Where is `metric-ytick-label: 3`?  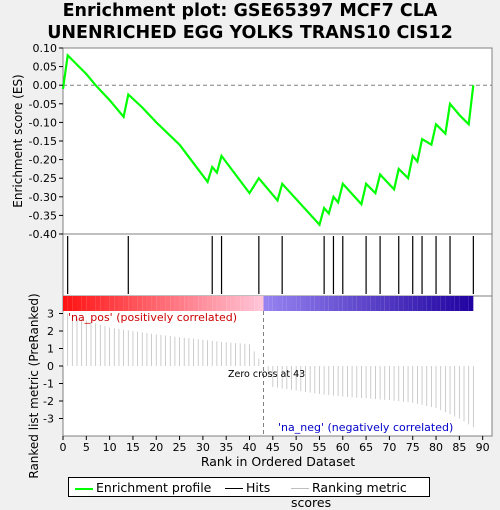 metric-ytick-label: 3 is located at coordinates (50, 314).